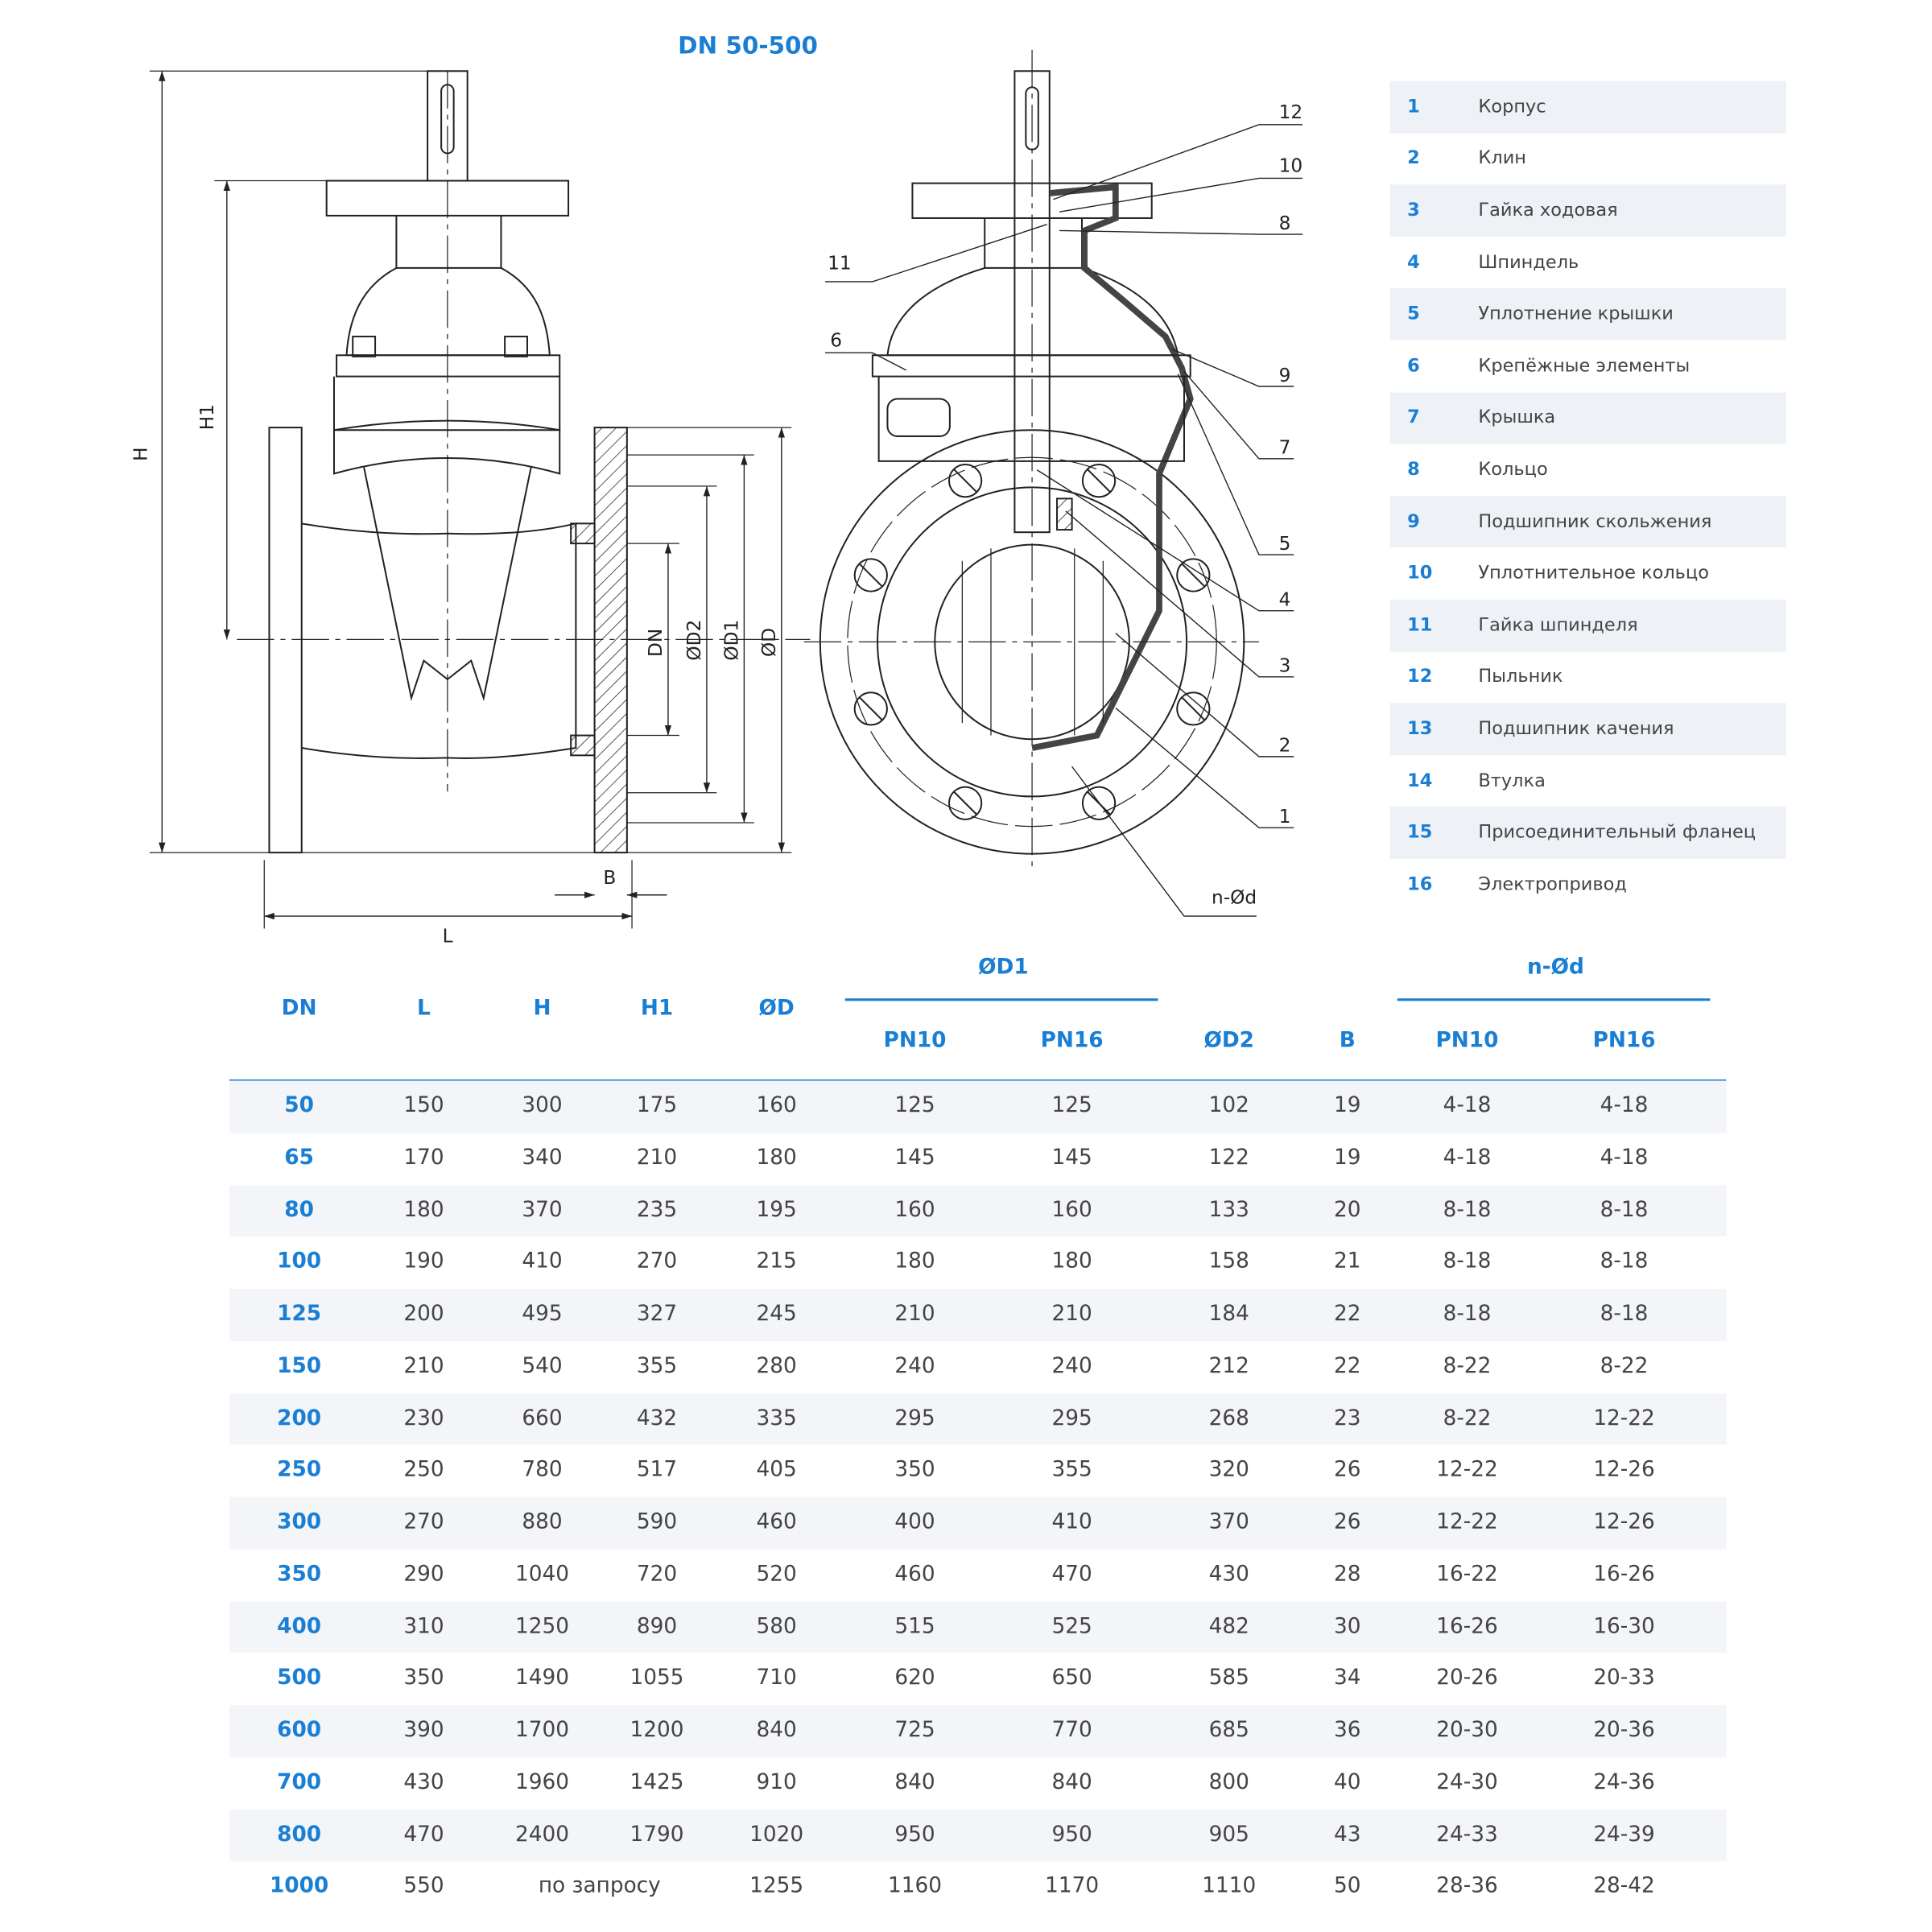 This screenshot has height=1932, width=1932. What do you see at coordinates (423, 1782) in the screenshot?
I see `table-cell: 430` at bounding box center [423, 1782].